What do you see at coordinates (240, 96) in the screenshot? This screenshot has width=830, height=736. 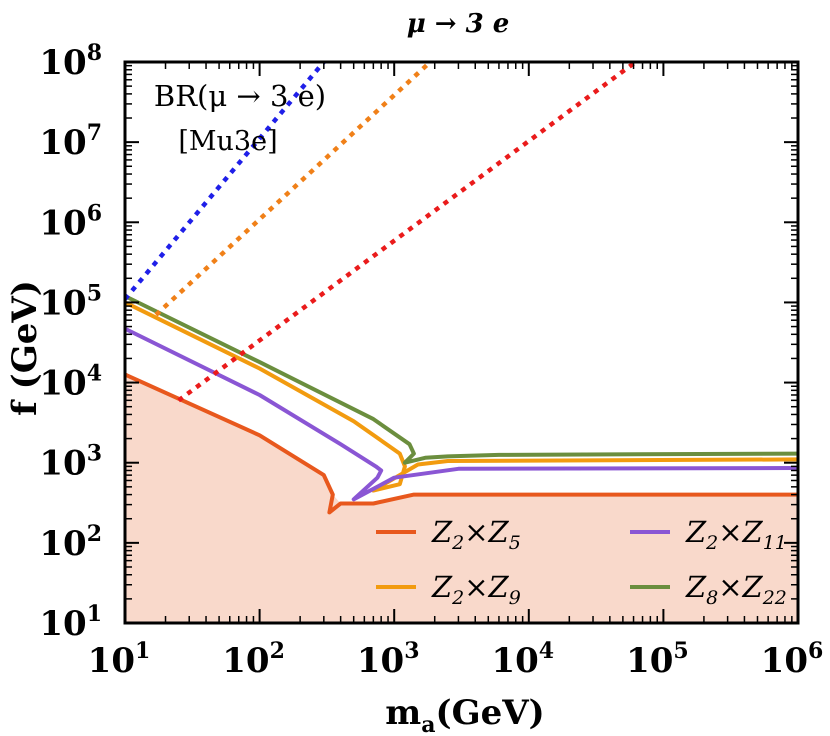 I see `annotation-line1: BR(μ → 3 e)` at bounding box center [240, 96].